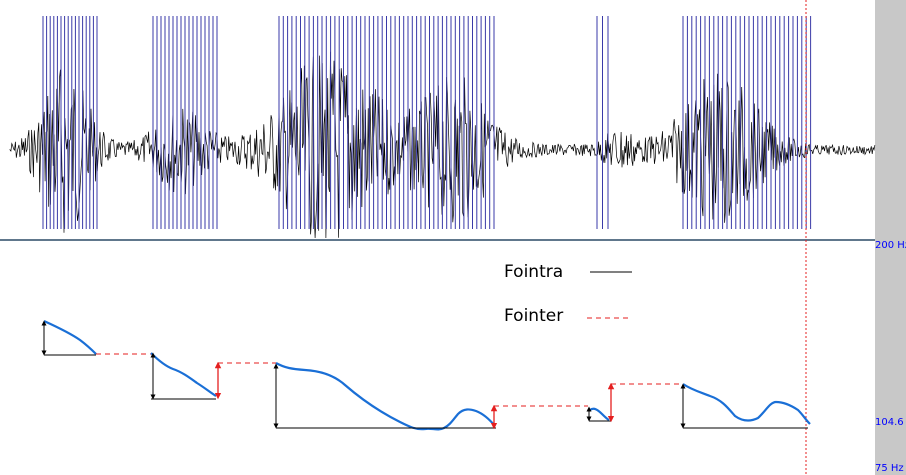 The image size is (906, 475). I want to click on scale-label-top: 200 Hz, so click(890, 245).